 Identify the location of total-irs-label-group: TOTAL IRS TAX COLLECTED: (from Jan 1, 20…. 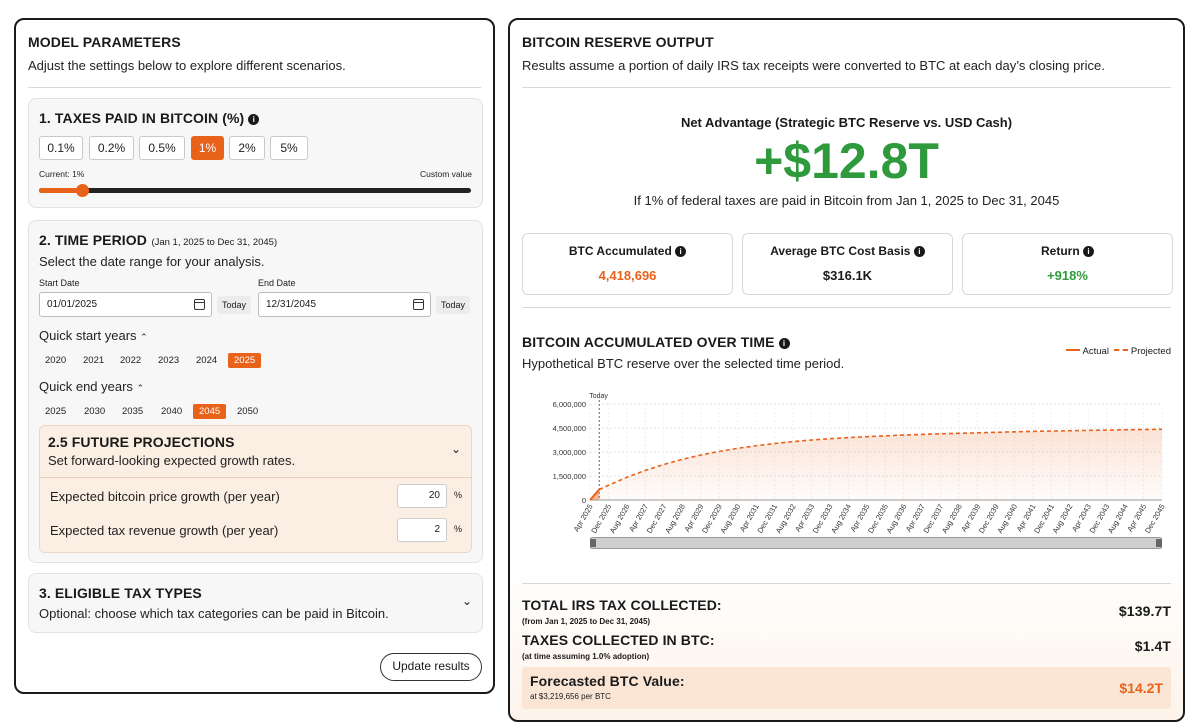
(622, 611).